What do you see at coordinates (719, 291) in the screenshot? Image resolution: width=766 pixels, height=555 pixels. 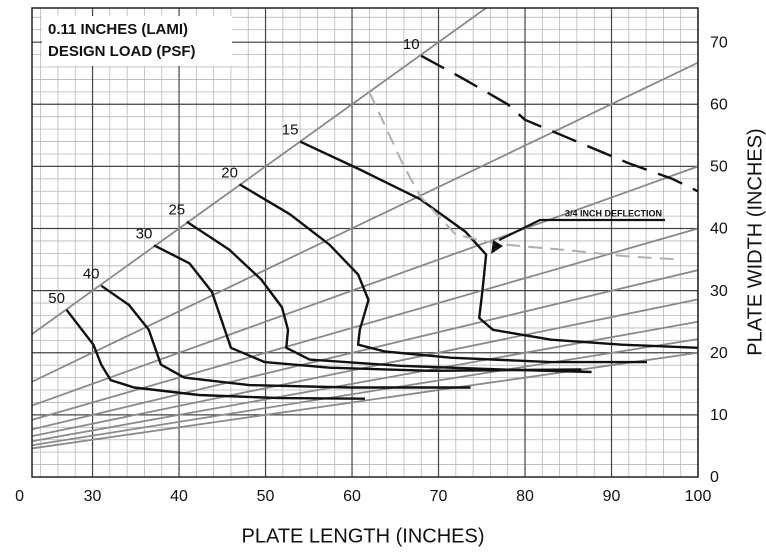 I see `y-tick-label: 30` at bounding box center [719, 291].